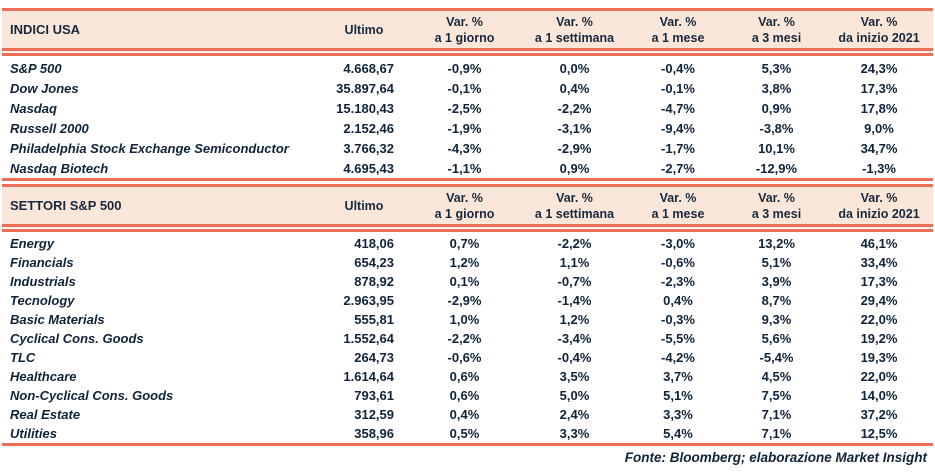  I want to click on table-row: Utilities 358,96 0,5% 3,3% 5,4% 7,1% 12,5%, so click(467, 435).